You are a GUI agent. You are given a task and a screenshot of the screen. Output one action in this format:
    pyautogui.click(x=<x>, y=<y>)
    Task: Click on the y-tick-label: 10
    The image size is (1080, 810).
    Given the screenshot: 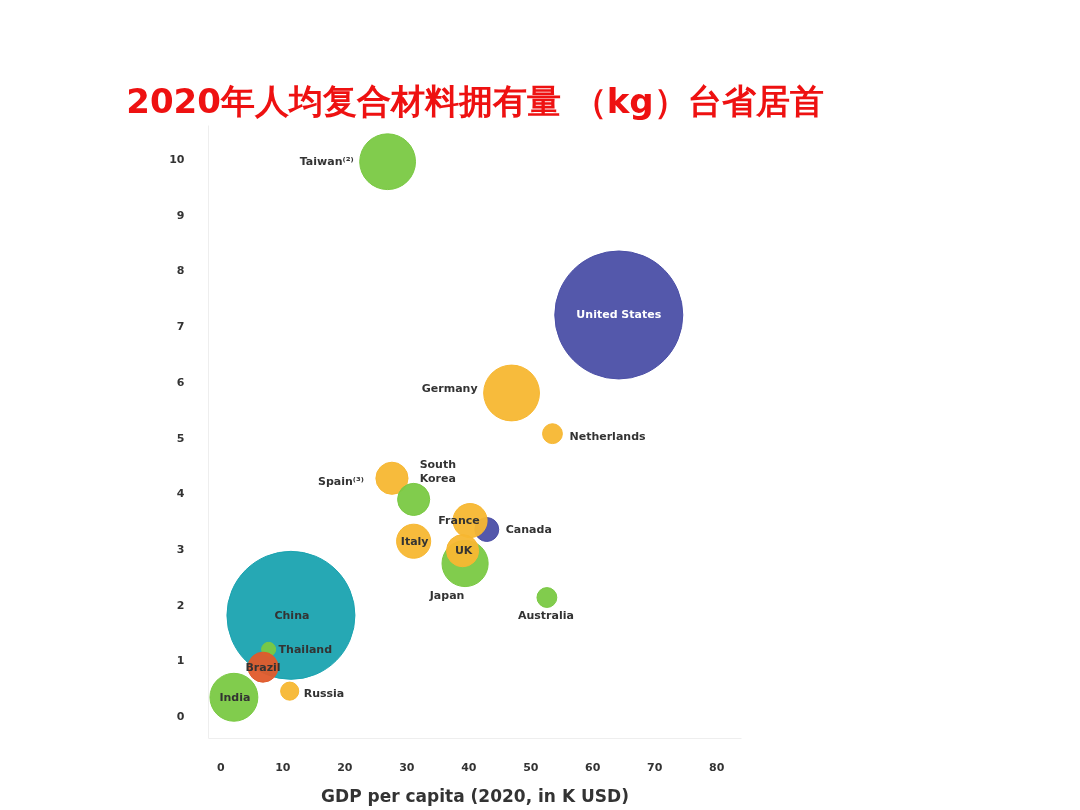 What is the action you would take?
    pyautogui.click(x=177, y=159)
    